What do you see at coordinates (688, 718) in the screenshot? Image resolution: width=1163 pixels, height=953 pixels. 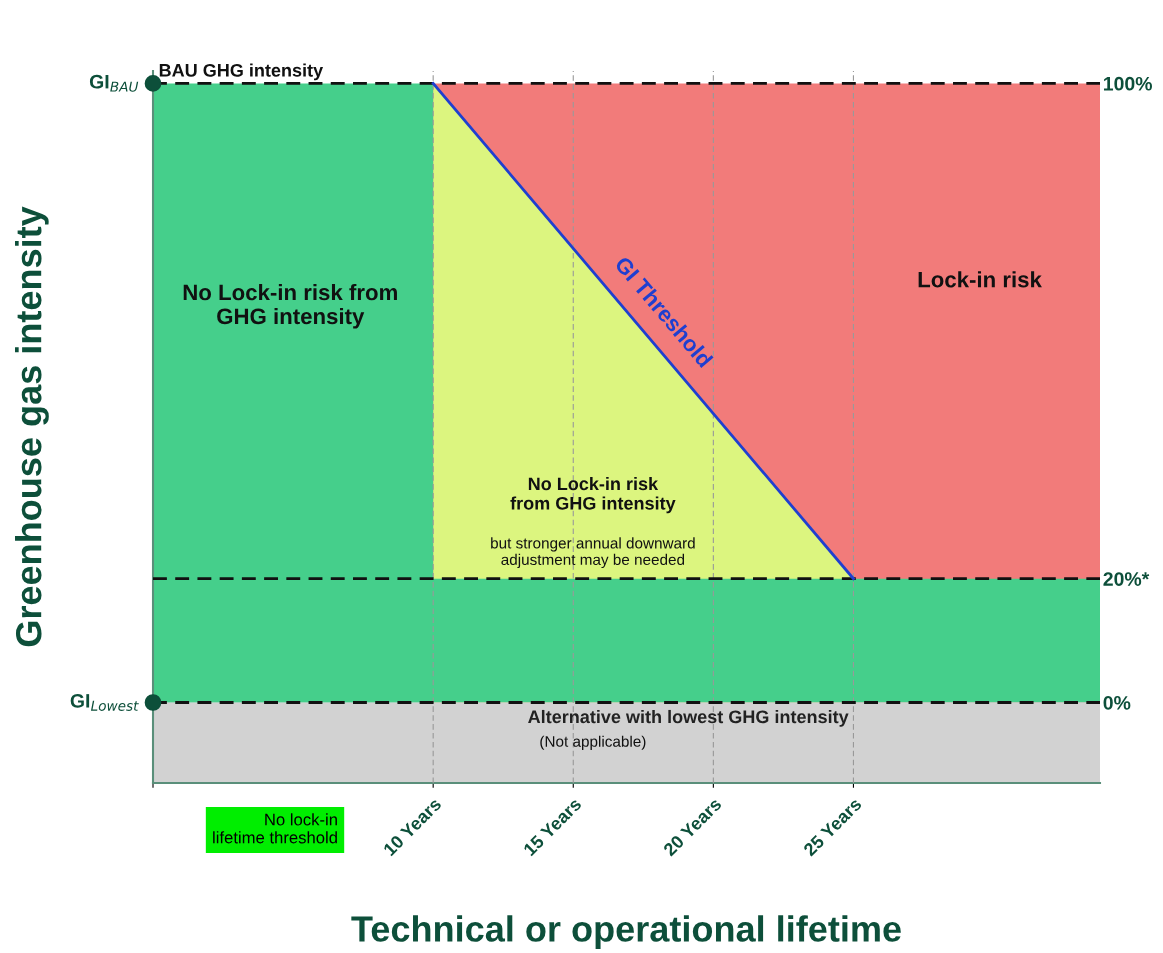 I see `band-label: Alternative with lowest GHG intensity` at bounding box center [688, 718].